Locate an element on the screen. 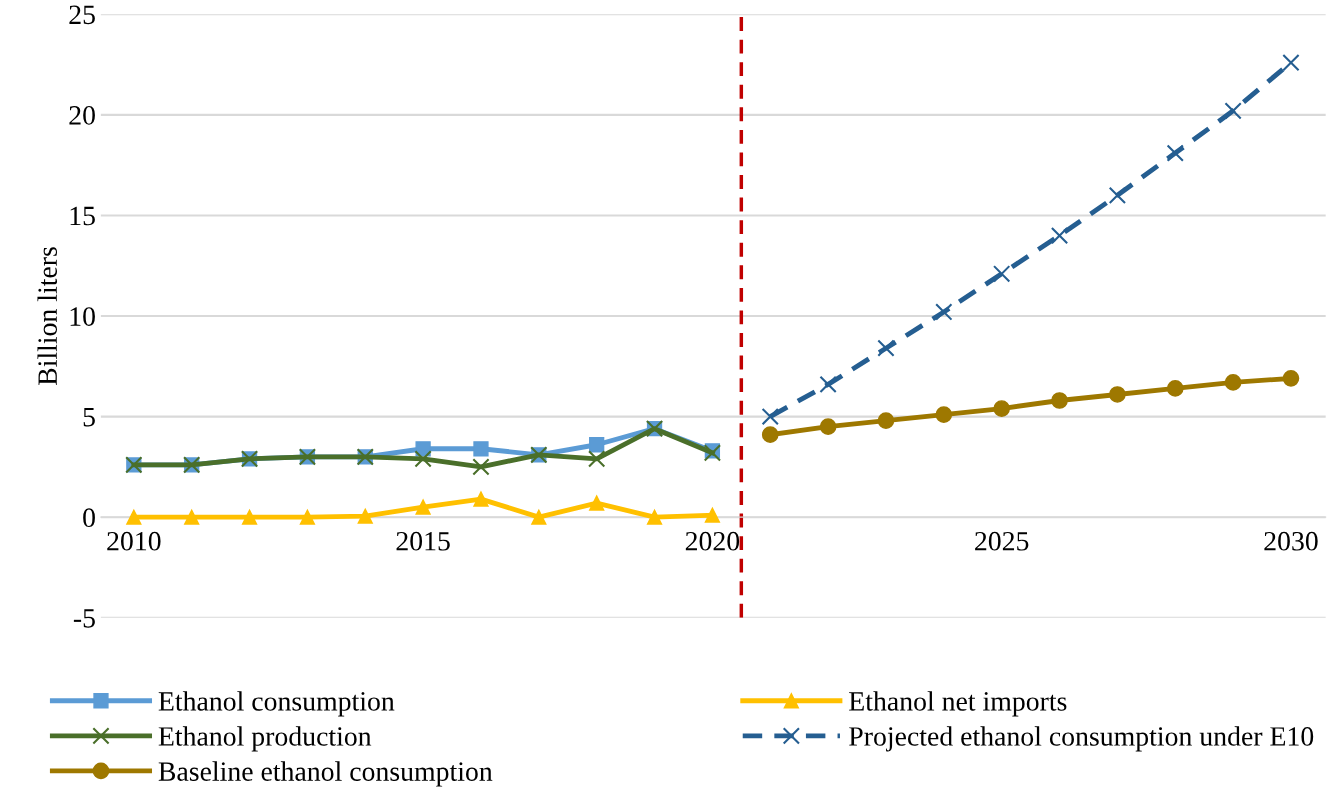 The image size is (1327, 792). y-tick-label: 5 is located at coordinates (89, 417).